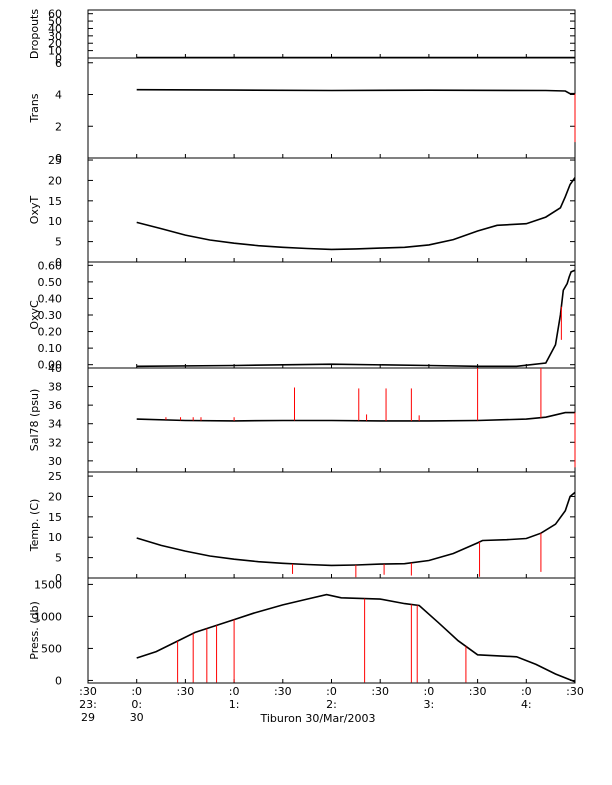 The width and height of the screenshot is (612, 785). What do you see at coordinates (50, 315) in the screenshot?
I see `y-tick-label: 0.30` at bounding box center [50, 315].